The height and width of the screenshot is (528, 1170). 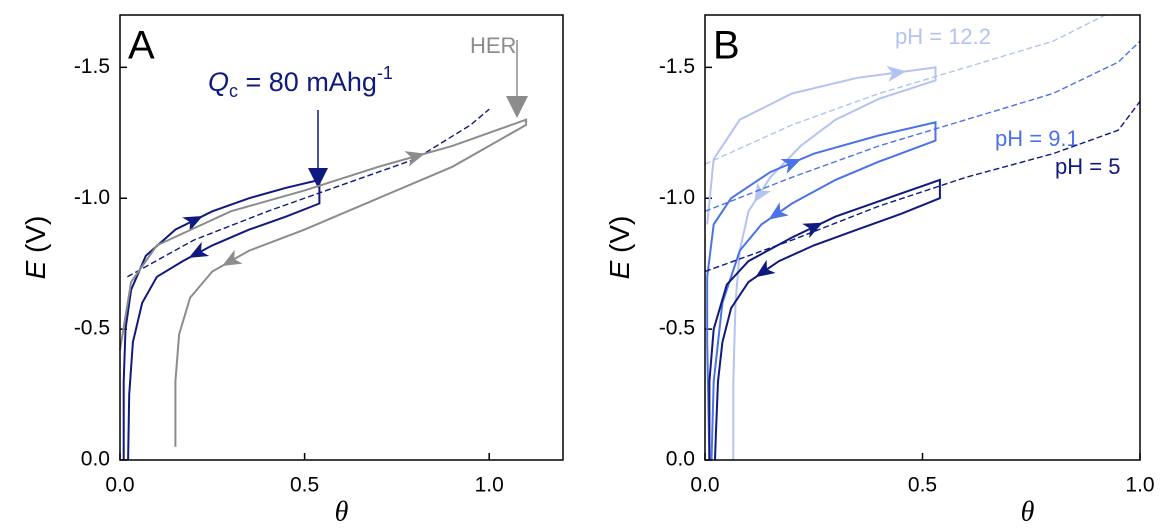 I want to click on qc-pointer, so click(x=318, y=149).